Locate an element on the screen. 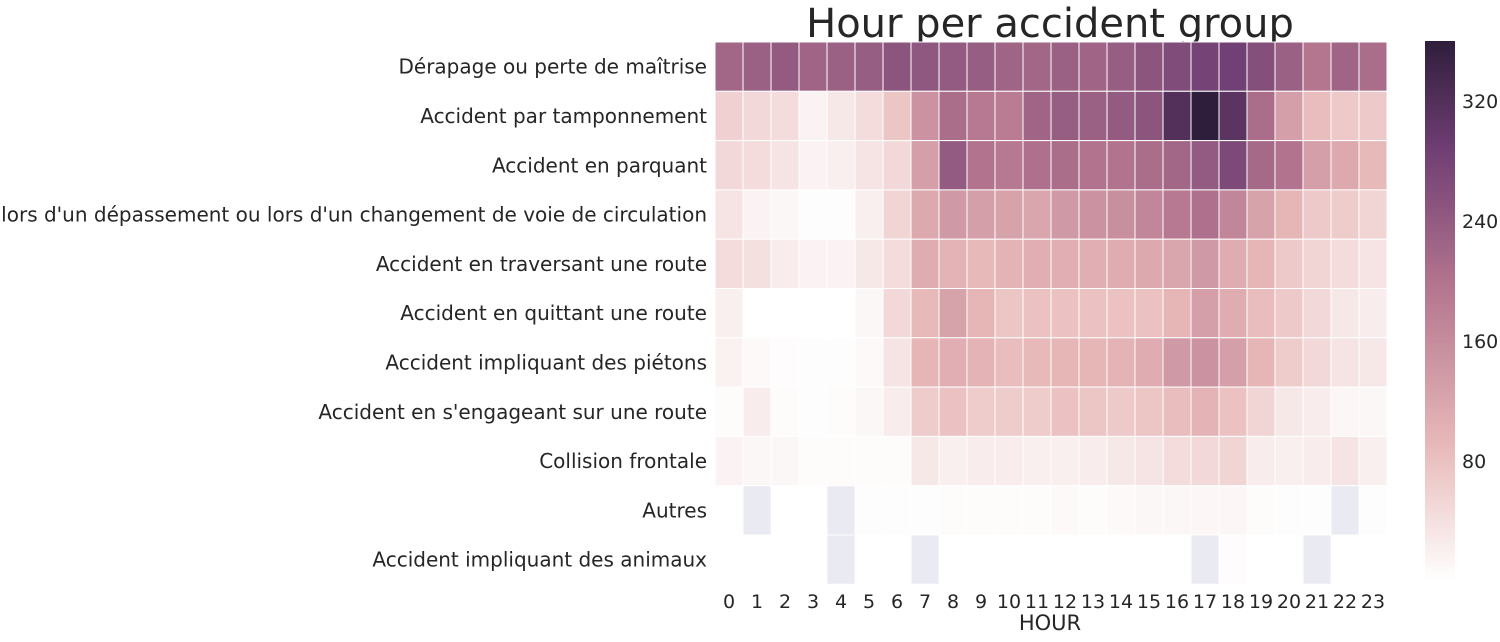 The height and width of the screenshot is (642, 1500). x-tick-label: 8 is located at coordinates (953, 602).